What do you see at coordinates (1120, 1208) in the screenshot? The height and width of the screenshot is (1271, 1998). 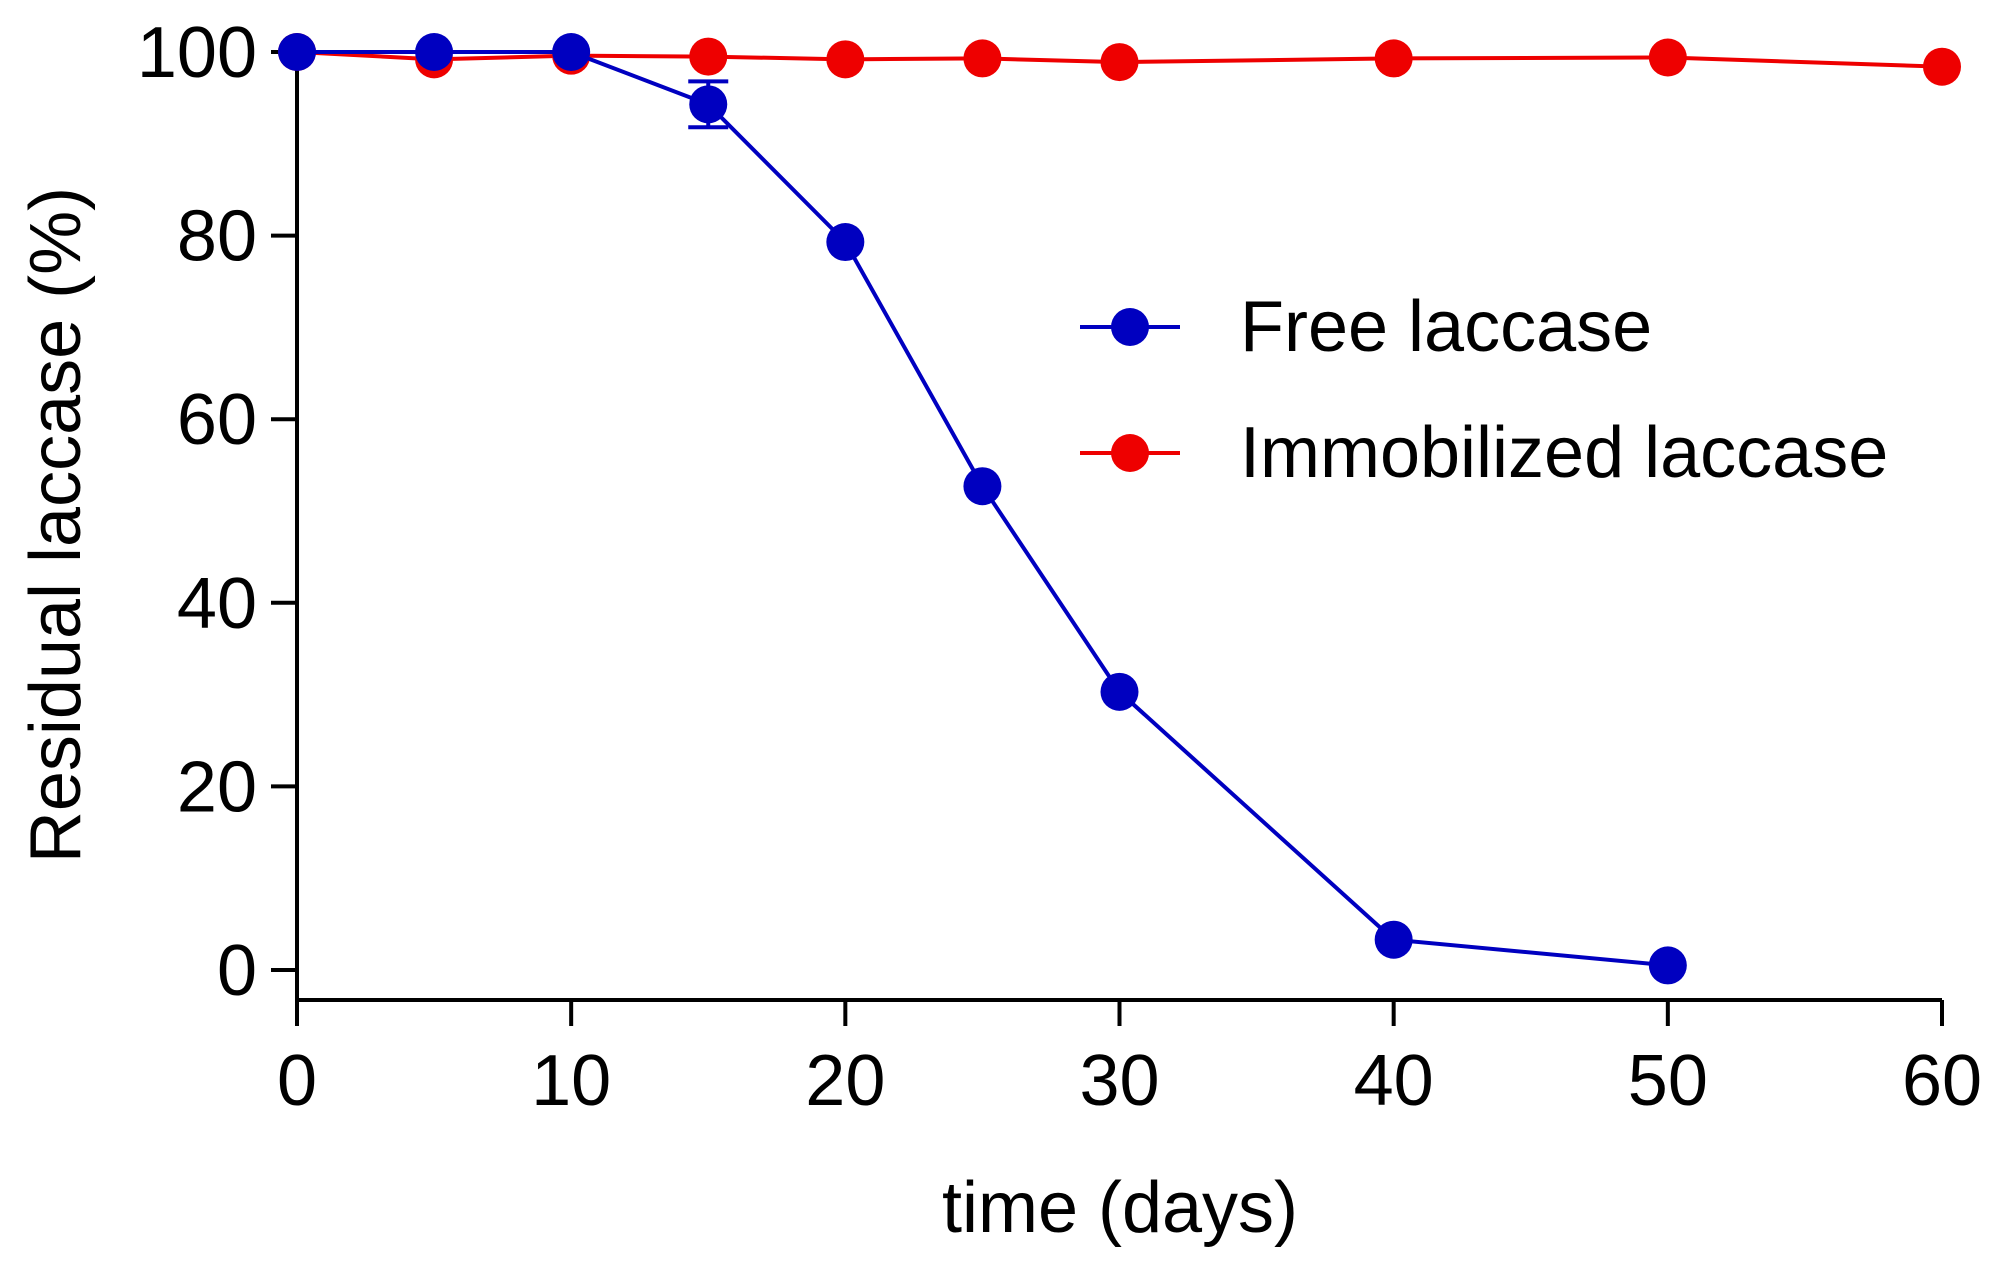 I see `x-axis-label: time (days)` at bounding box center [1120, 1208].